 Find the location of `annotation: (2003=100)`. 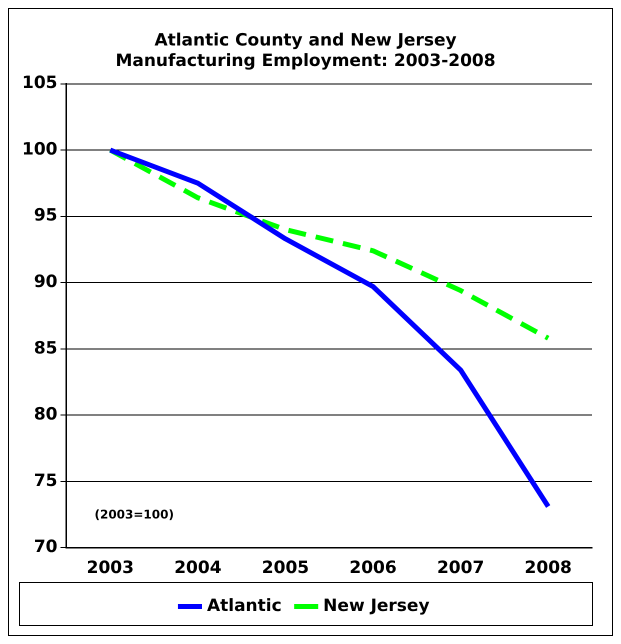

annotation: (2003=100) is located at coordinates (134, 515).